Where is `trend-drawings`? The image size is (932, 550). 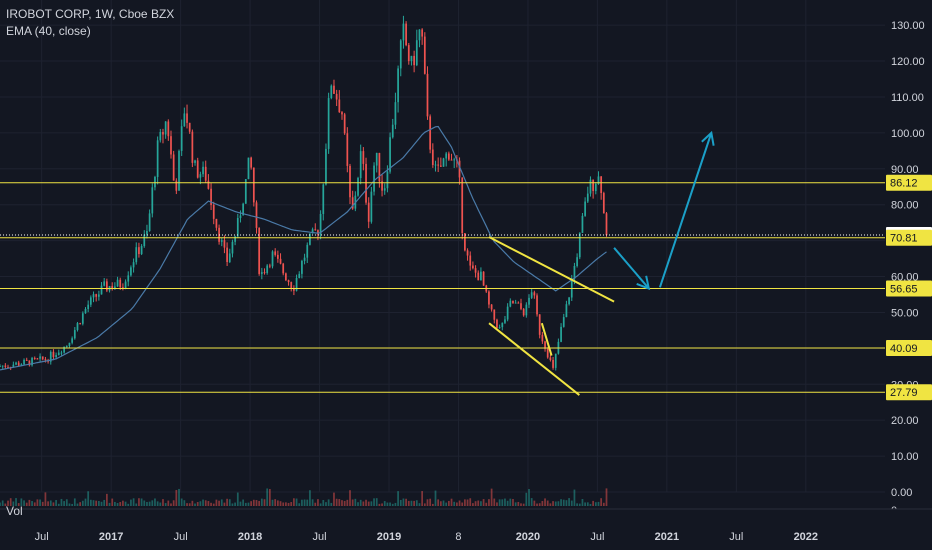 trend-drawings is located at coordinates (601, 263).